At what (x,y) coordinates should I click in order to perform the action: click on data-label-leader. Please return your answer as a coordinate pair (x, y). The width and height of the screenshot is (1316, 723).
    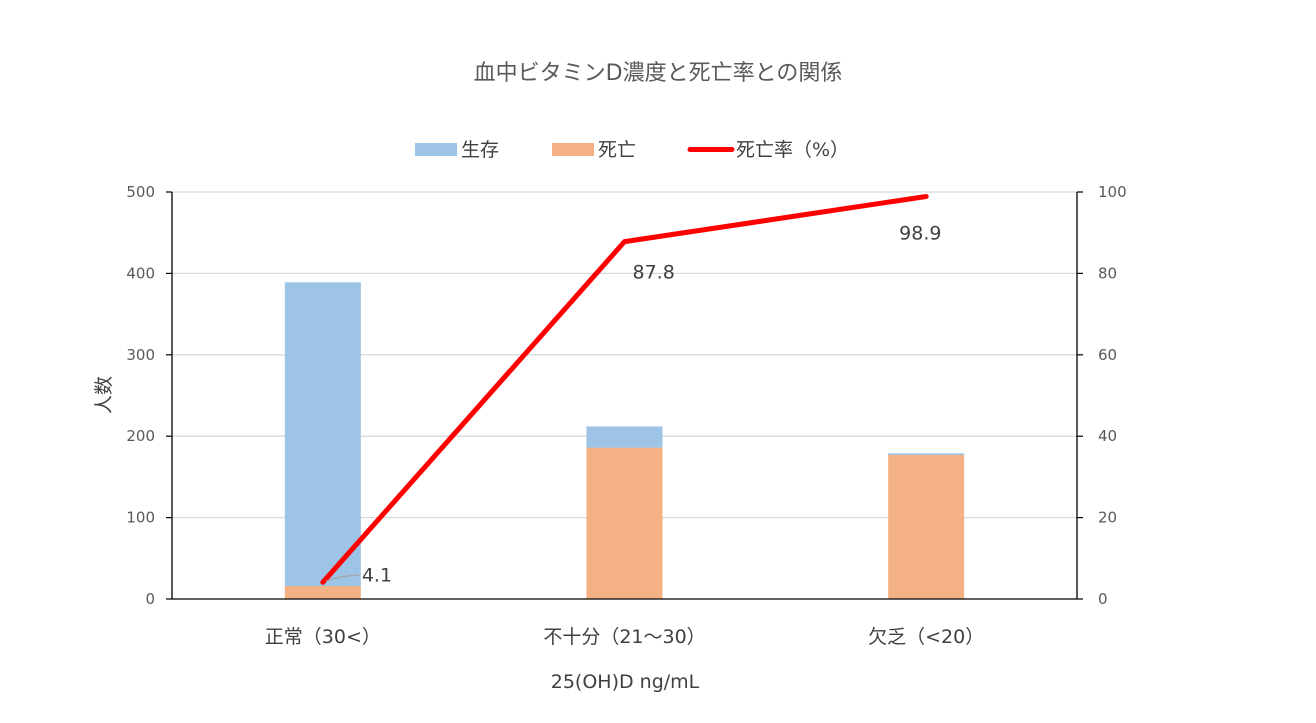
    Looking at the image, I should click on (342, 578).